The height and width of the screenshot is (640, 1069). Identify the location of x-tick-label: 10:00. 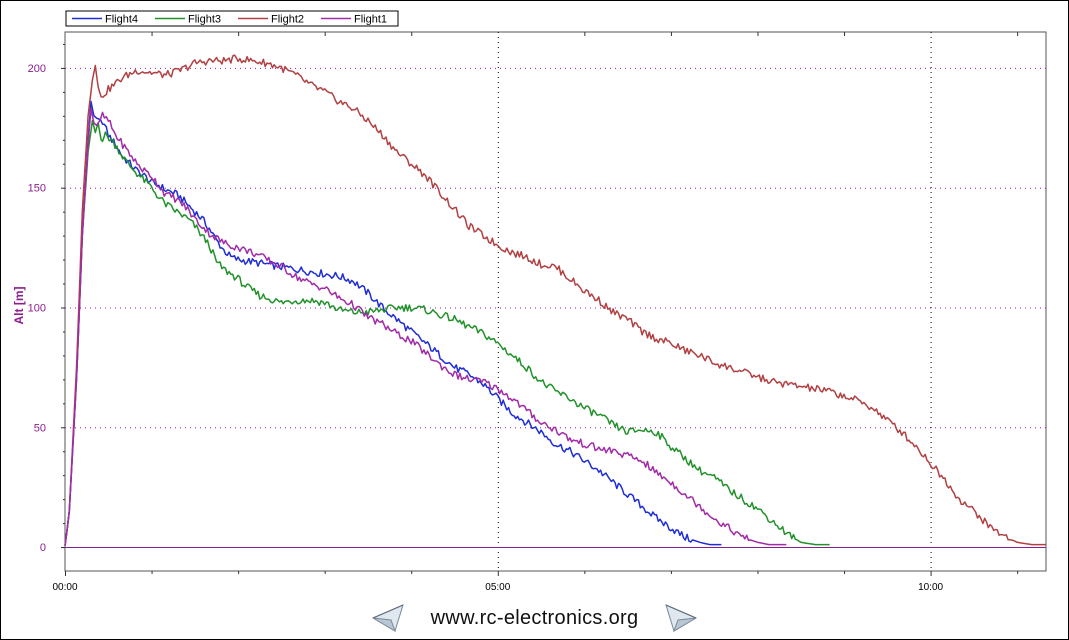
(930, 587).